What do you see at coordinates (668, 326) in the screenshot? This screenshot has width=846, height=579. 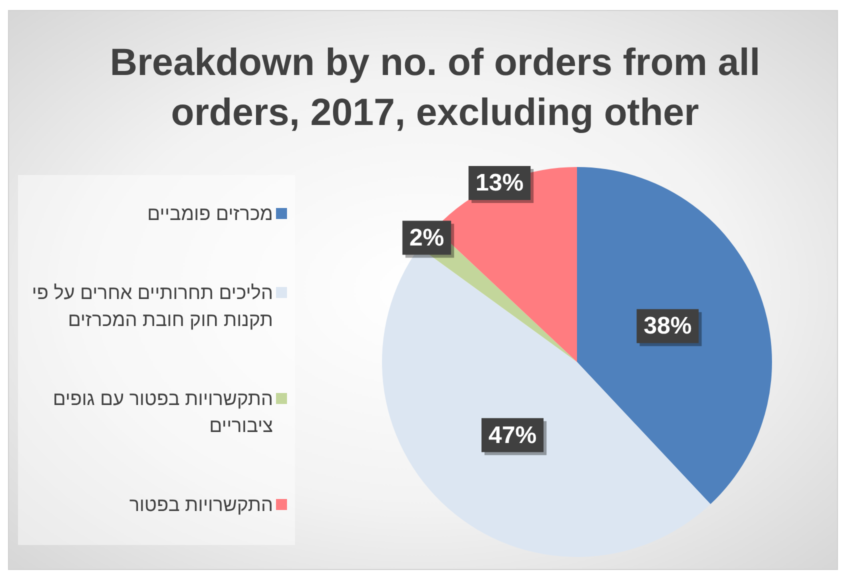 I see `data-label: 38%` at bounding box center [668, 326].